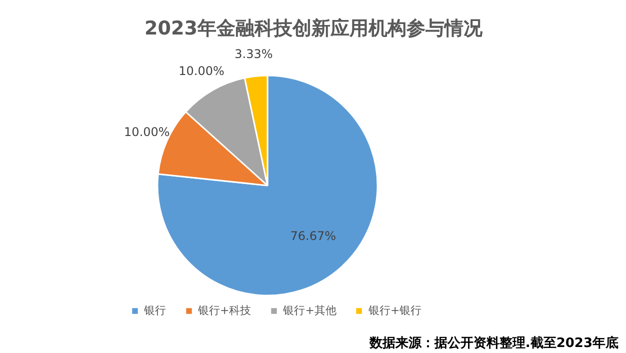  I want to click on data-label: 3.33%, so click(253, 54).